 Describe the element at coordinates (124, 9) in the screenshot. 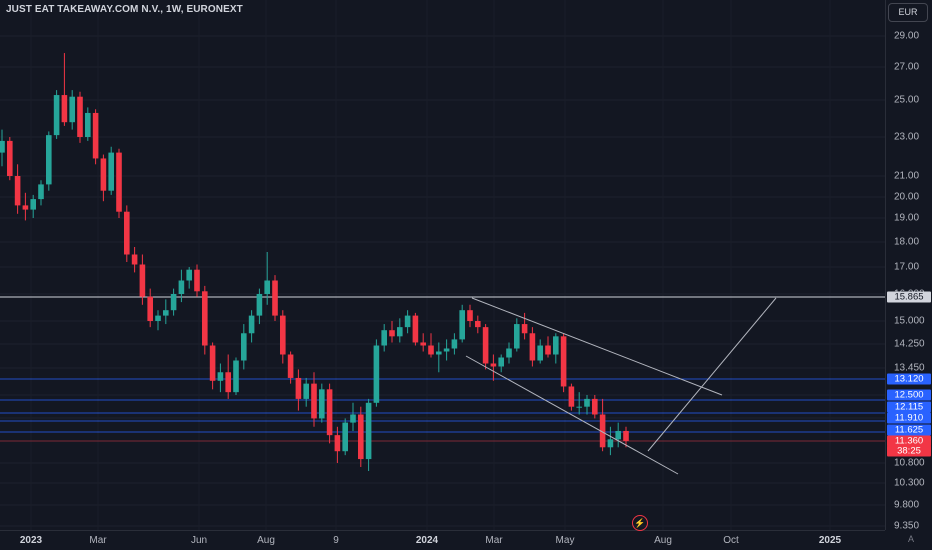

I see `symbol-title: JUST EAT TAKEAWAY.COM N.V., 1W, EURONEXT` at that location.